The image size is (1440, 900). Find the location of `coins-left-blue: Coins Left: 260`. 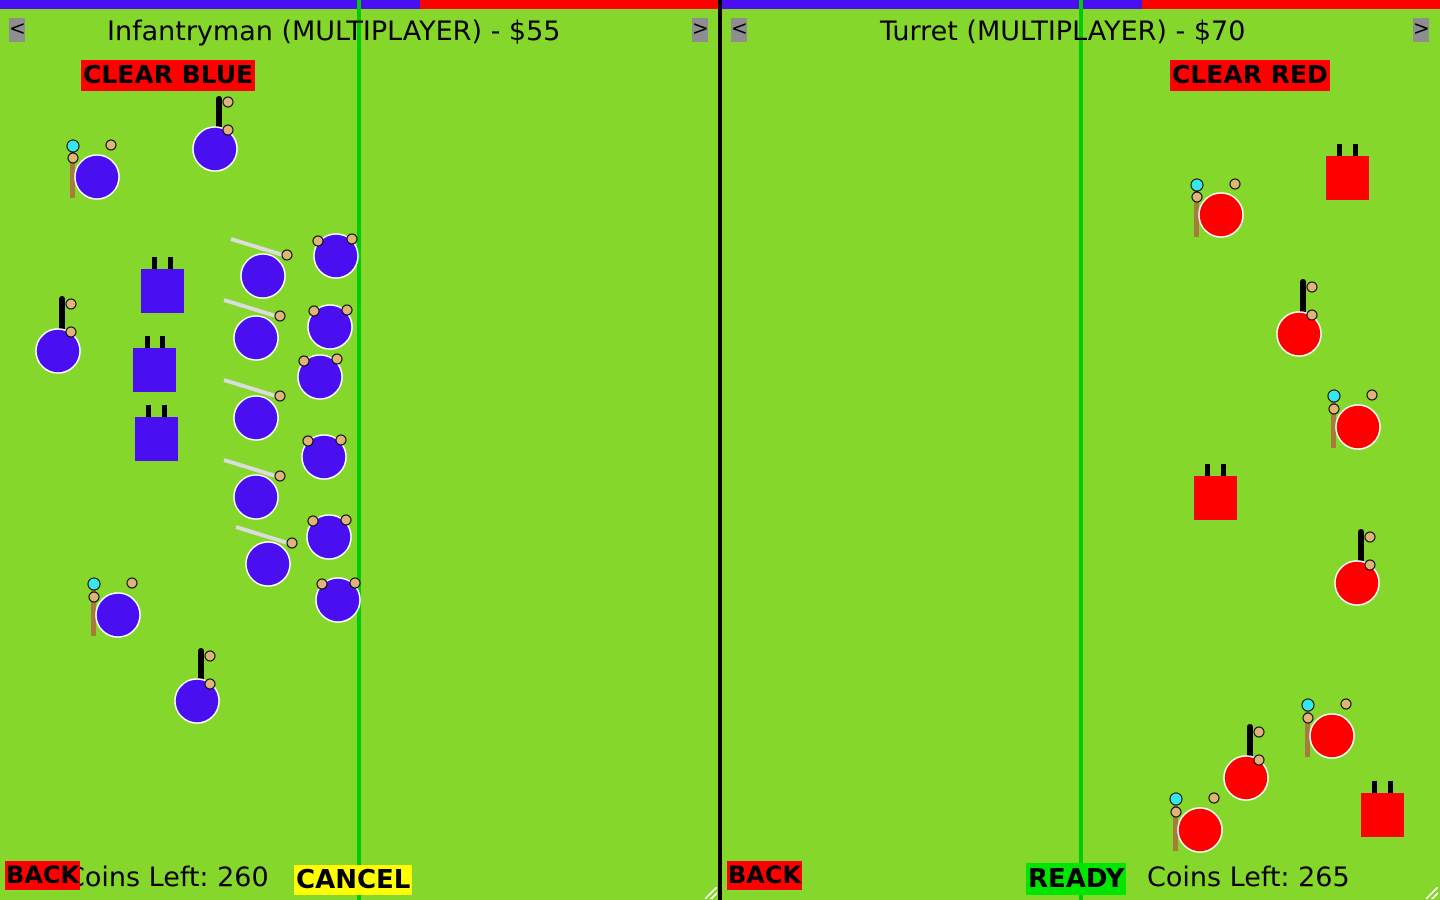

coins-left-blue: Coins Left: 260 is located at coordinates (167, 877).